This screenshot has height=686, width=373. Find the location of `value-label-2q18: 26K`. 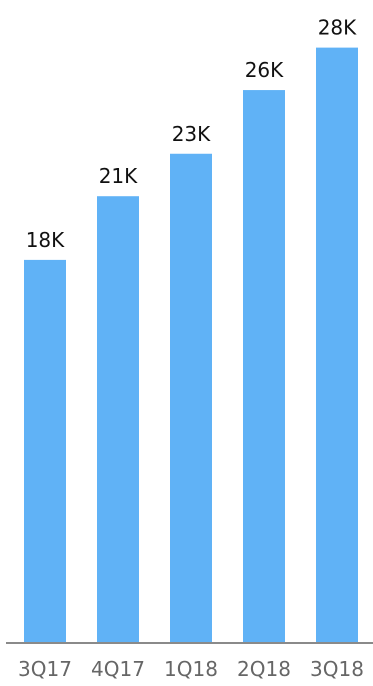

value-label-2q18: 26K is located at coordinates (264, 70).